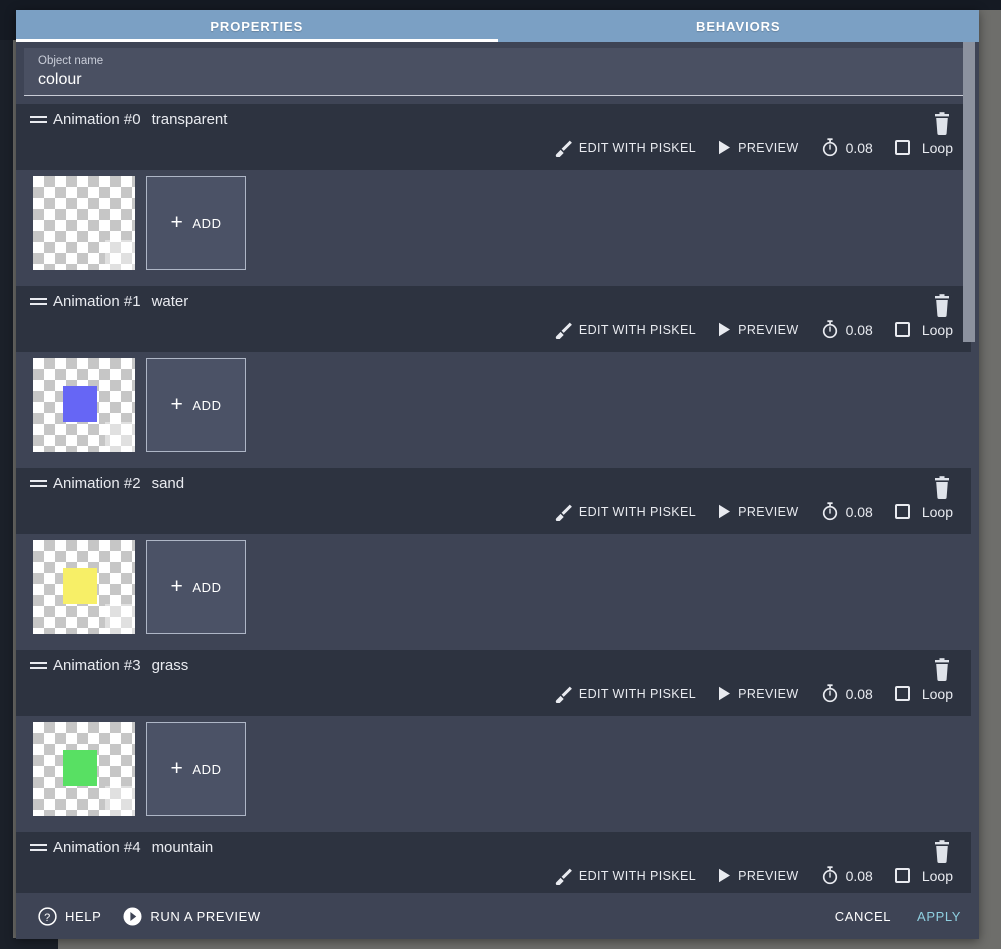 The width and height of the screenshot is (1001, 949). I want to click on animation-title-row: Animation #0 transparent, so click(128, 119).